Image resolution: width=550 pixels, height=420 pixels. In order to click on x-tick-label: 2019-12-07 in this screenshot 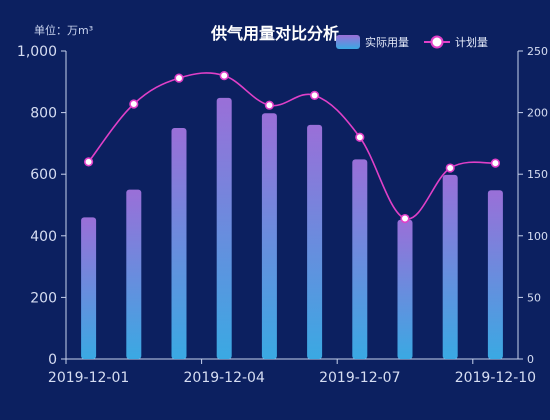, I will do `click(359, 378)`.